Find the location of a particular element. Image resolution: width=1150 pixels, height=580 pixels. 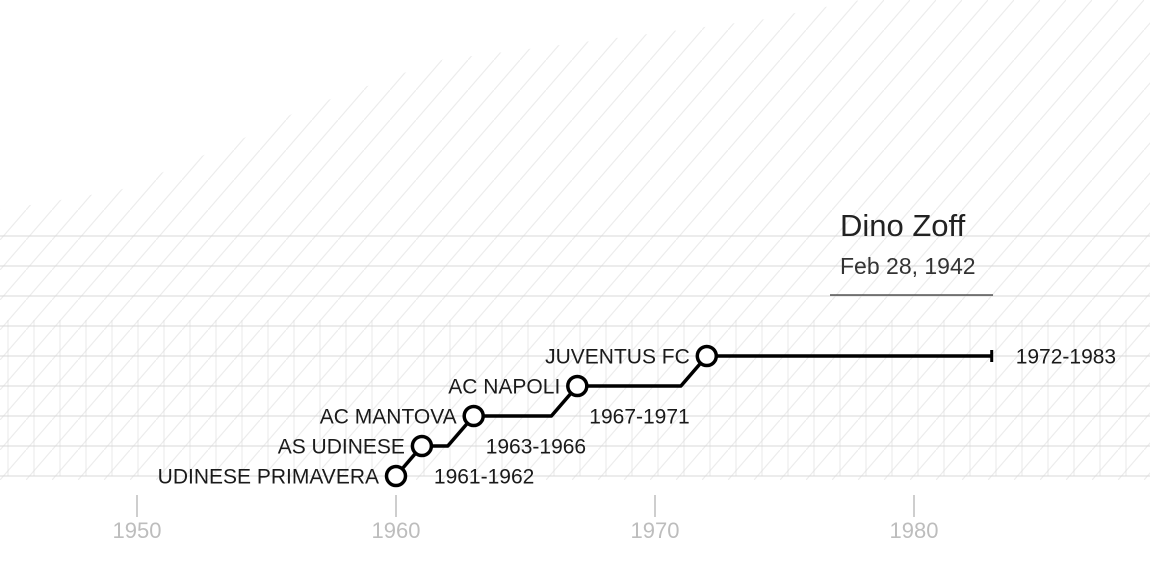

x-tick-label-1970: 1970 is located at coordinates (655, 530).